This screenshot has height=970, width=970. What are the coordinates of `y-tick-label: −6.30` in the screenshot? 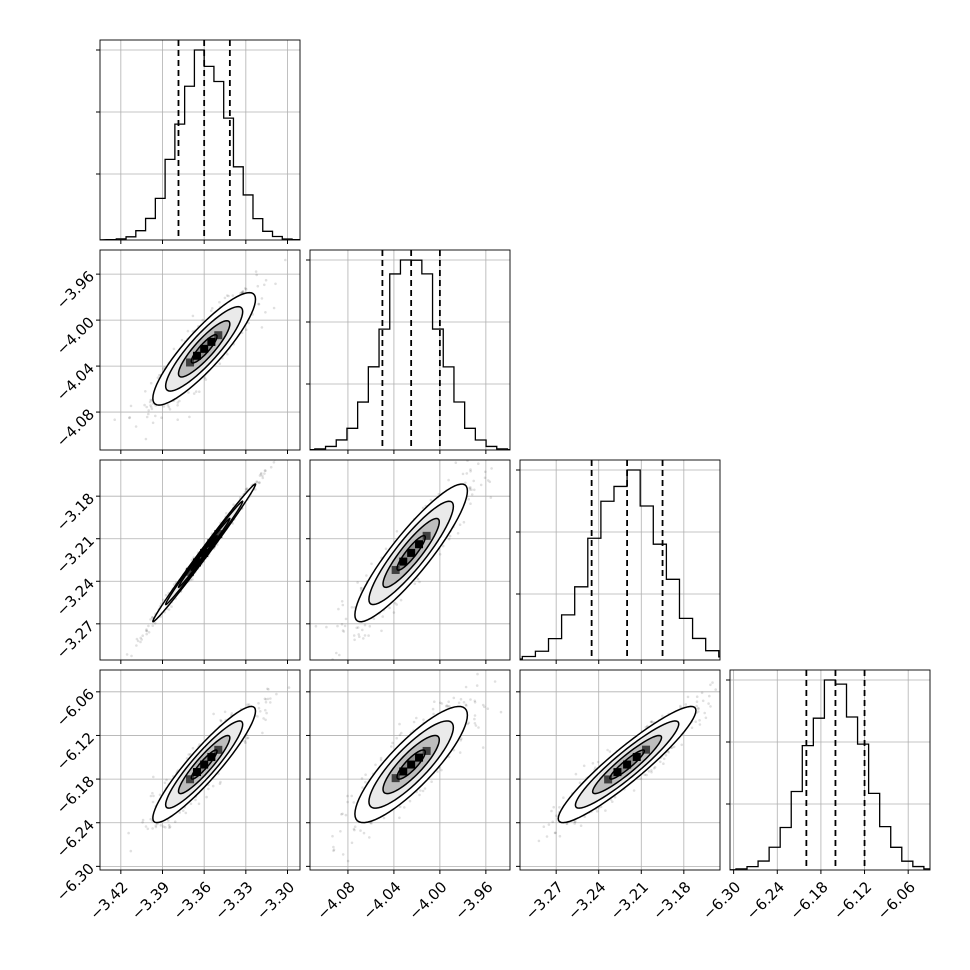 It's located at (75, 882).